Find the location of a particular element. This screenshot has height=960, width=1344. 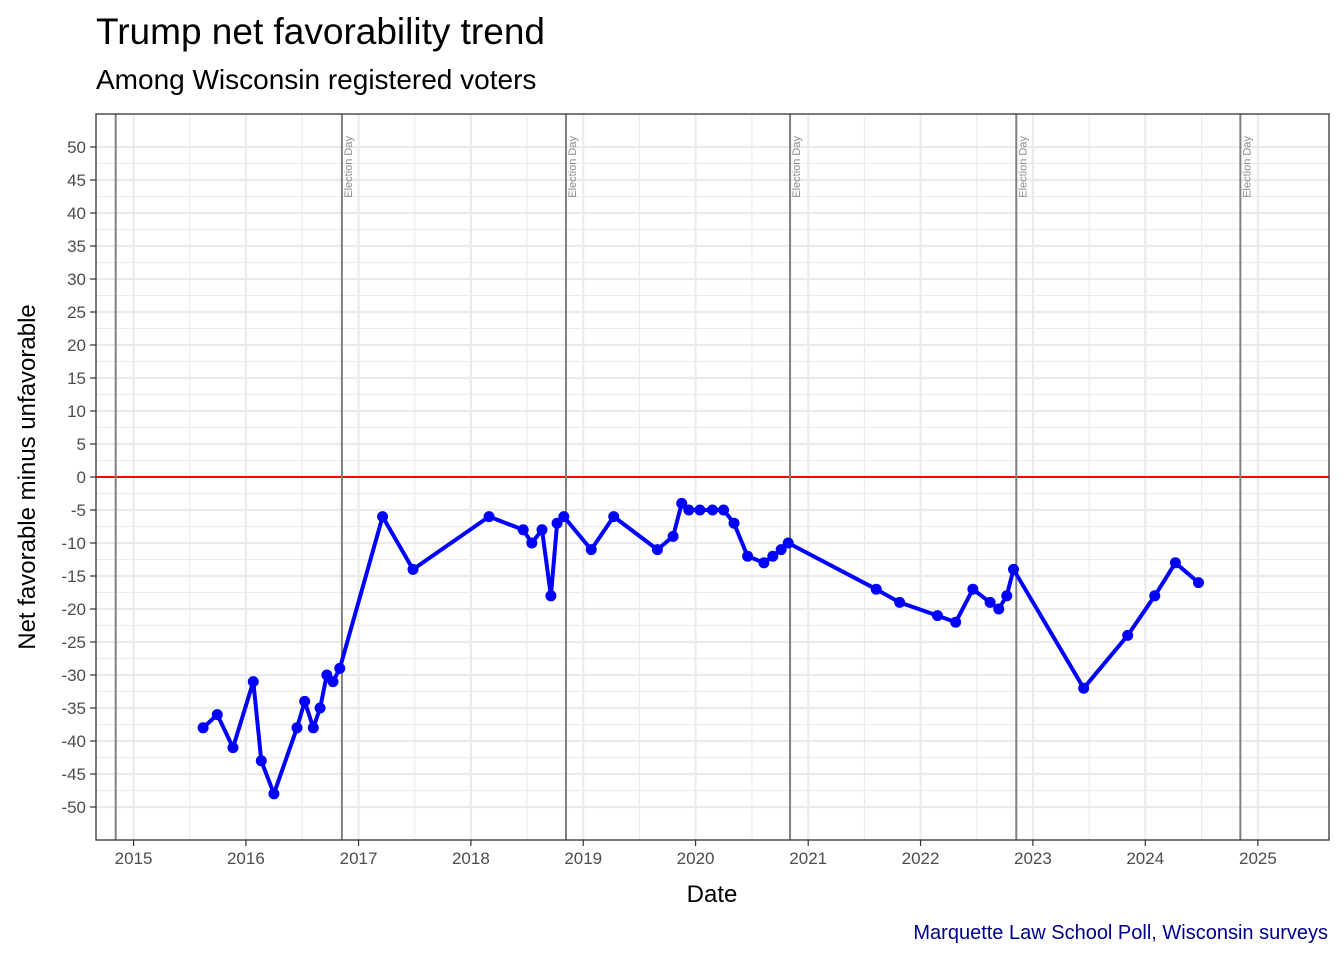

y-tick-label: 20 is located at coordinates (76, 345).